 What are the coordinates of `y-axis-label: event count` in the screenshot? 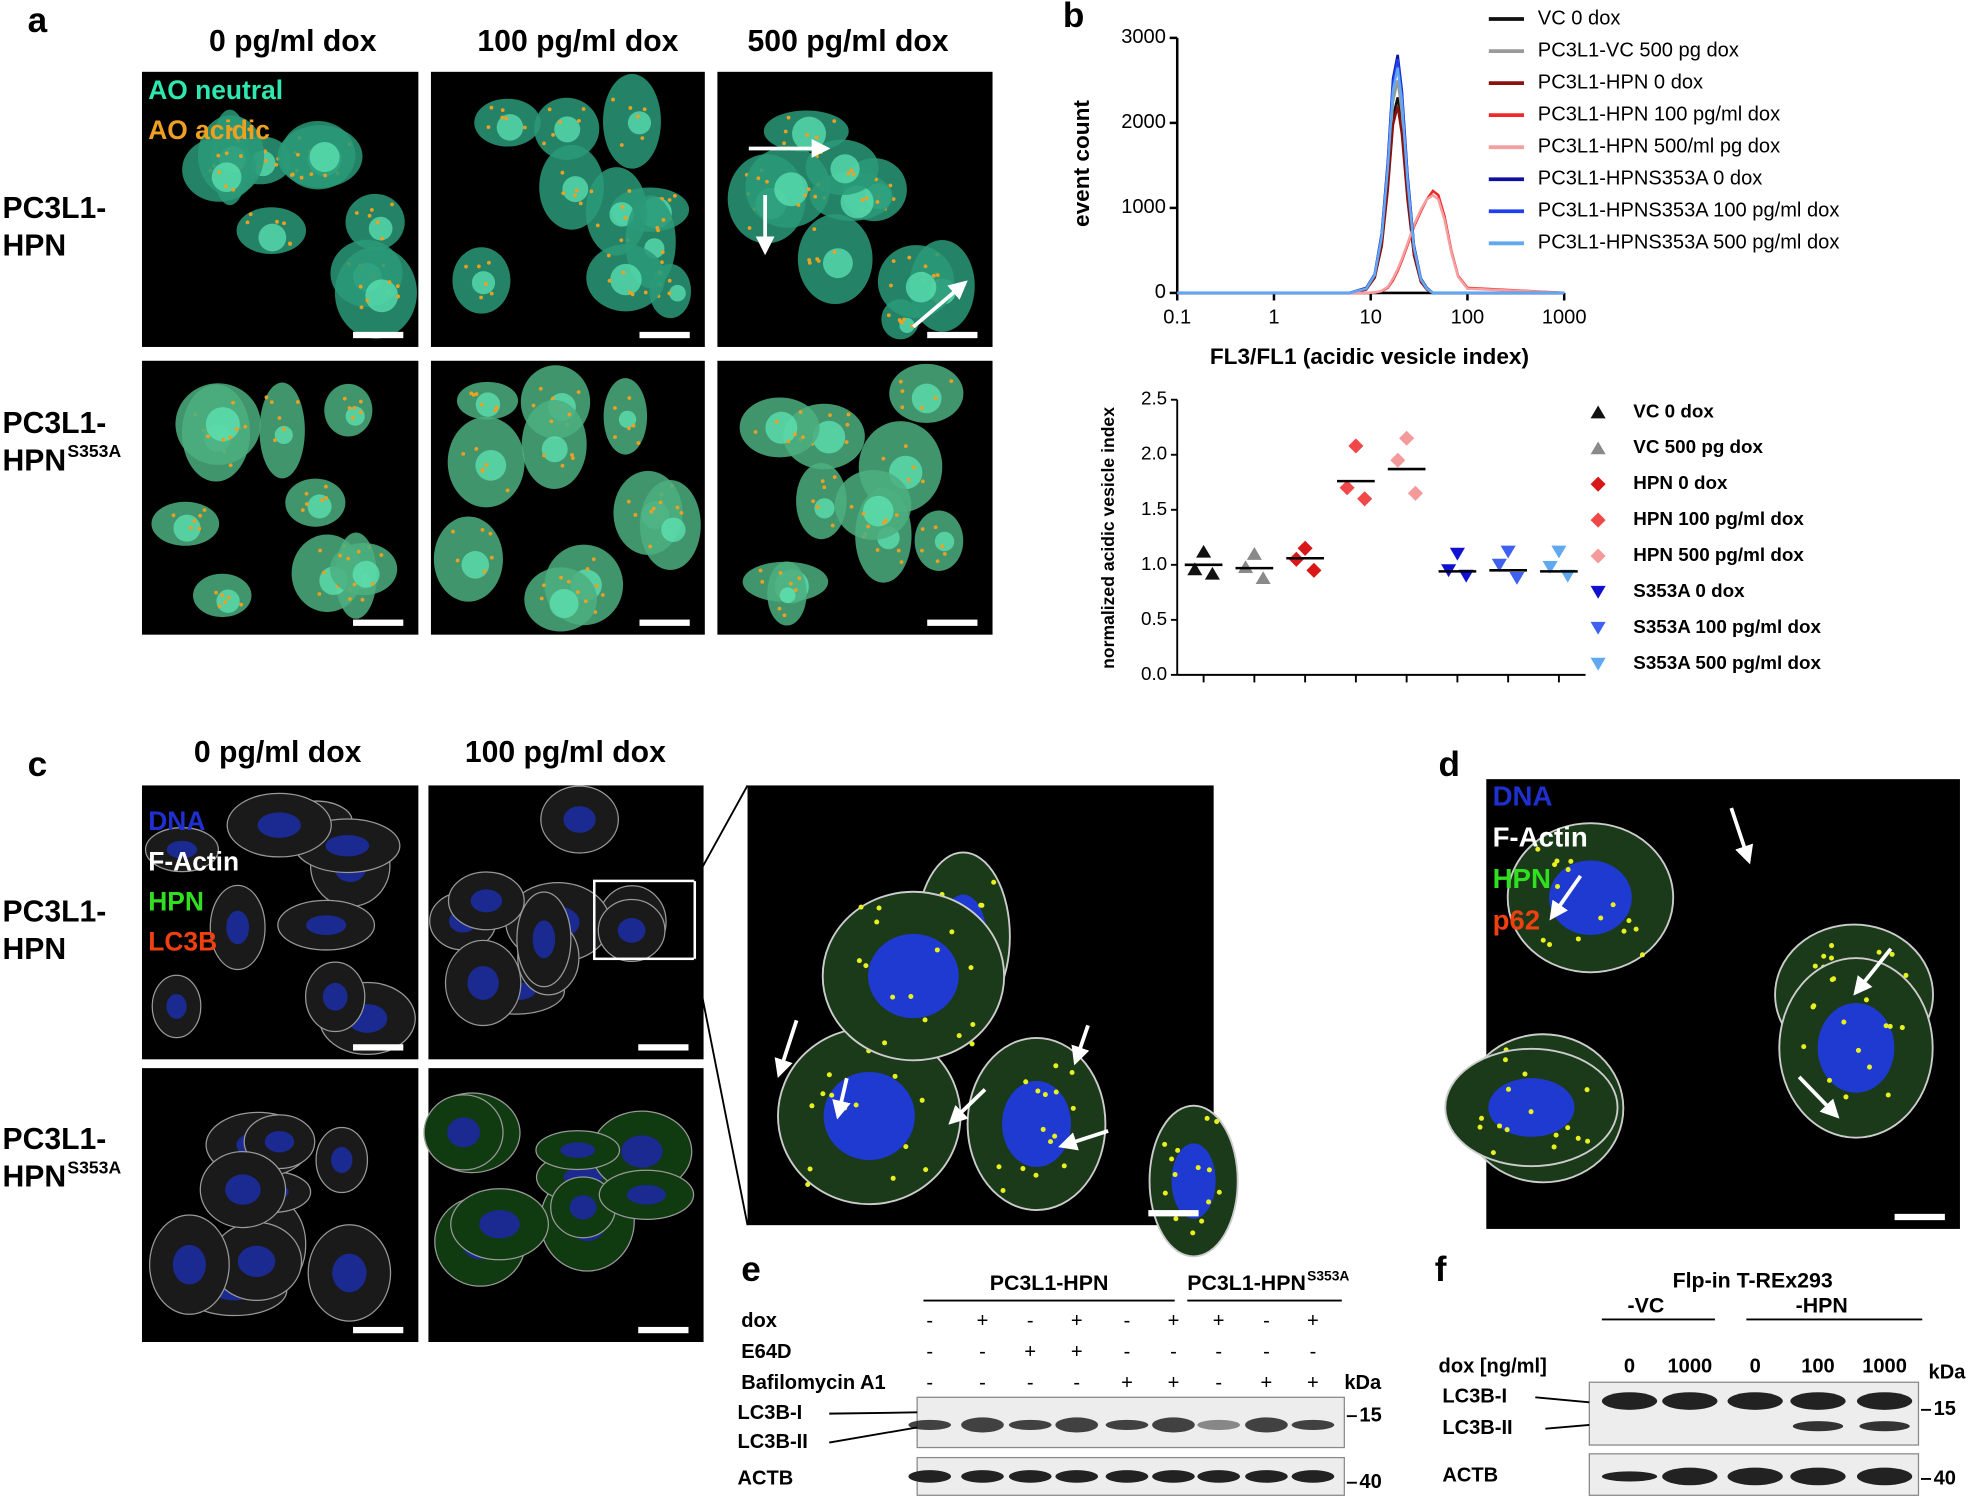 It's located at (1081, 163).